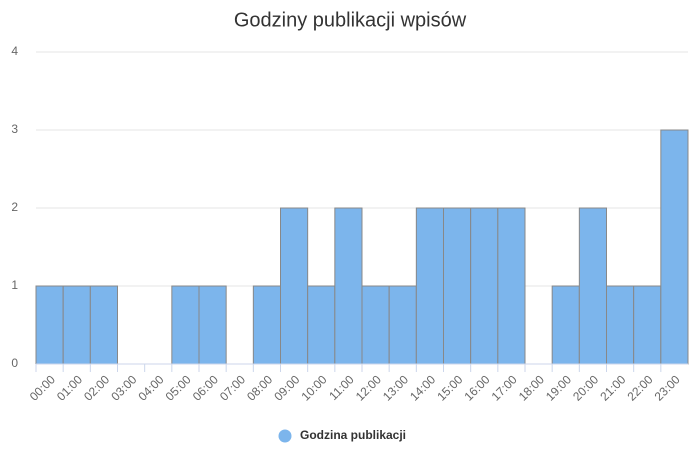  What do you see at coordinates (14, 129) in the screenshot?
I see `y-tick-label: 3` at bounding box center [14, 129].